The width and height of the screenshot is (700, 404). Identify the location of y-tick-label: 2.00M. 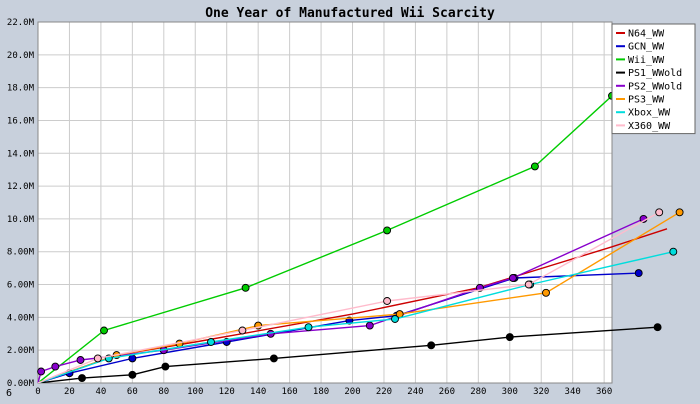
(21, 351).